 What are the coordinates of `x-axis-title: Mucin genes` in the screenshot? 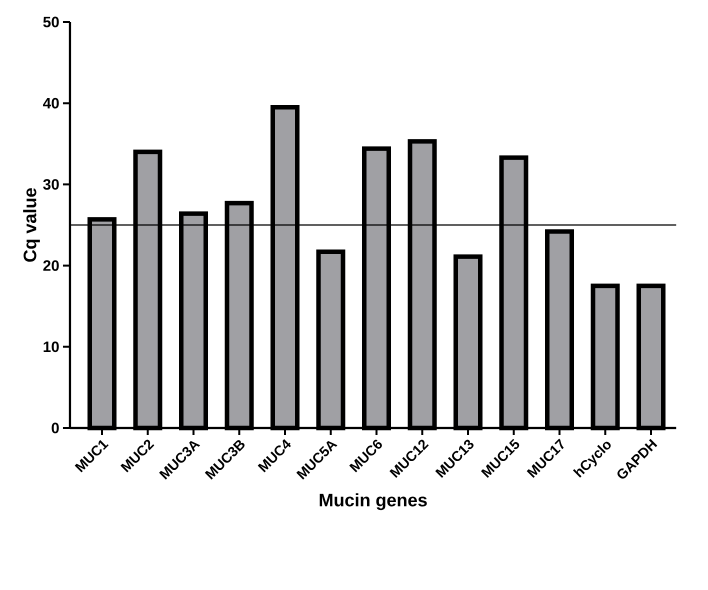 It's located at (373, 501).